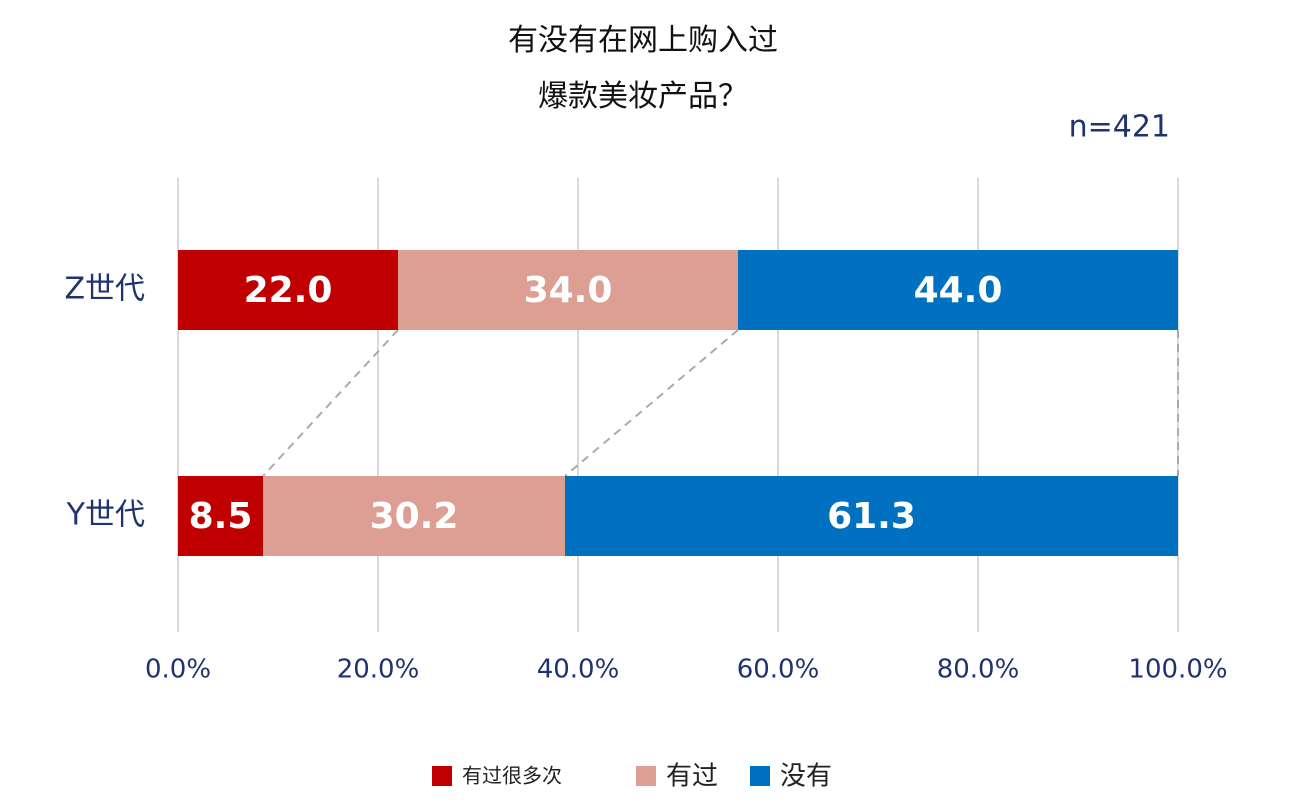 The image size is (1297, 812). Describe the element at coordinates (1119, 127) in the screenshot. I see `annotation: n=421` at that location.